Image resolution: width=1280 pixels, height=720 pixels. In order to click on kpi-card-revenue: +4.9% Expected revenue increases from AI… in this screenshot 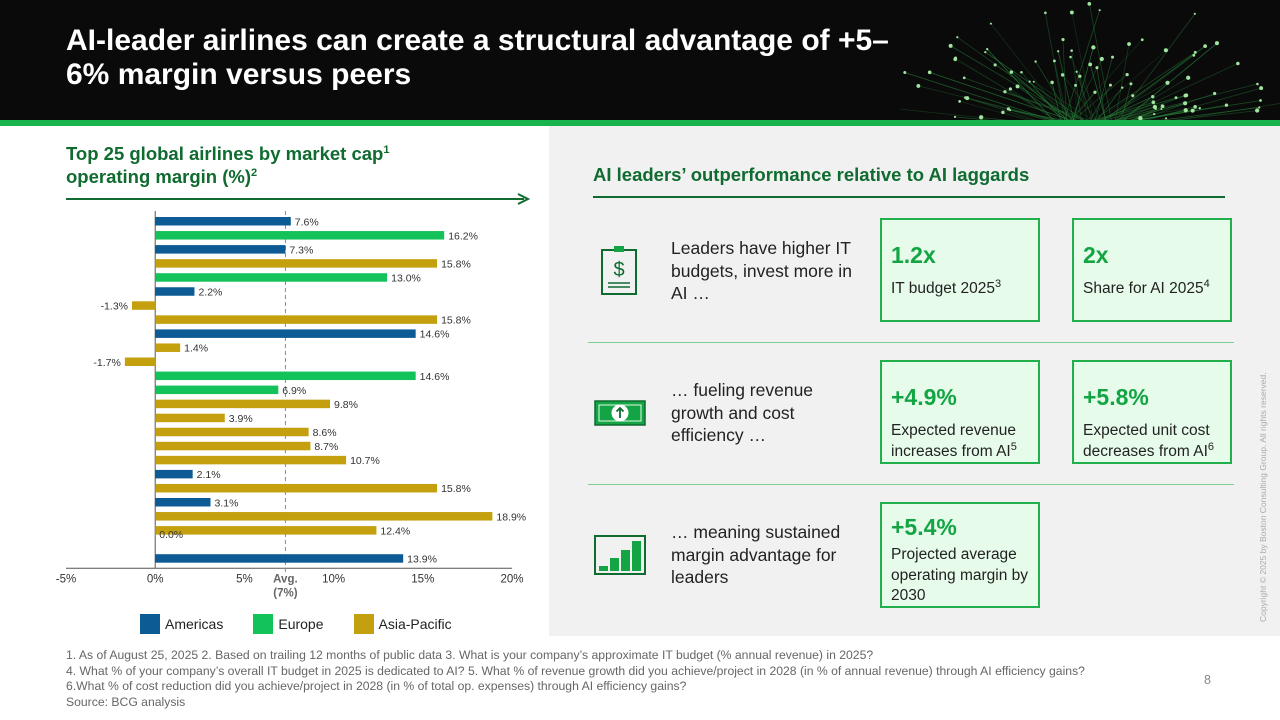, I will do `click(960, 412)`.